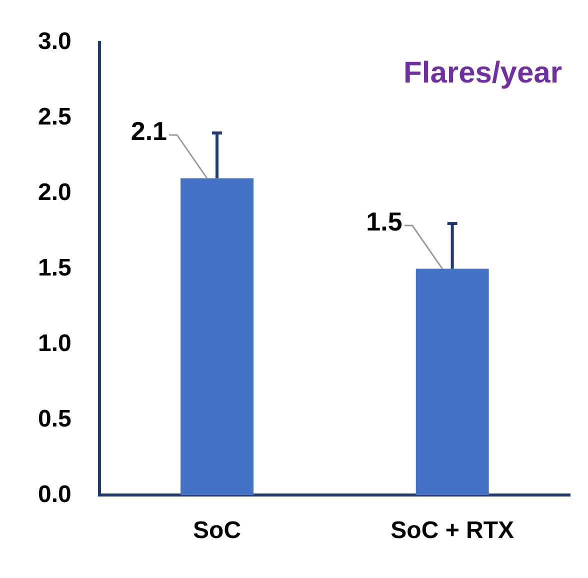  I want to click on text: Flares/year, so click(483, 73).